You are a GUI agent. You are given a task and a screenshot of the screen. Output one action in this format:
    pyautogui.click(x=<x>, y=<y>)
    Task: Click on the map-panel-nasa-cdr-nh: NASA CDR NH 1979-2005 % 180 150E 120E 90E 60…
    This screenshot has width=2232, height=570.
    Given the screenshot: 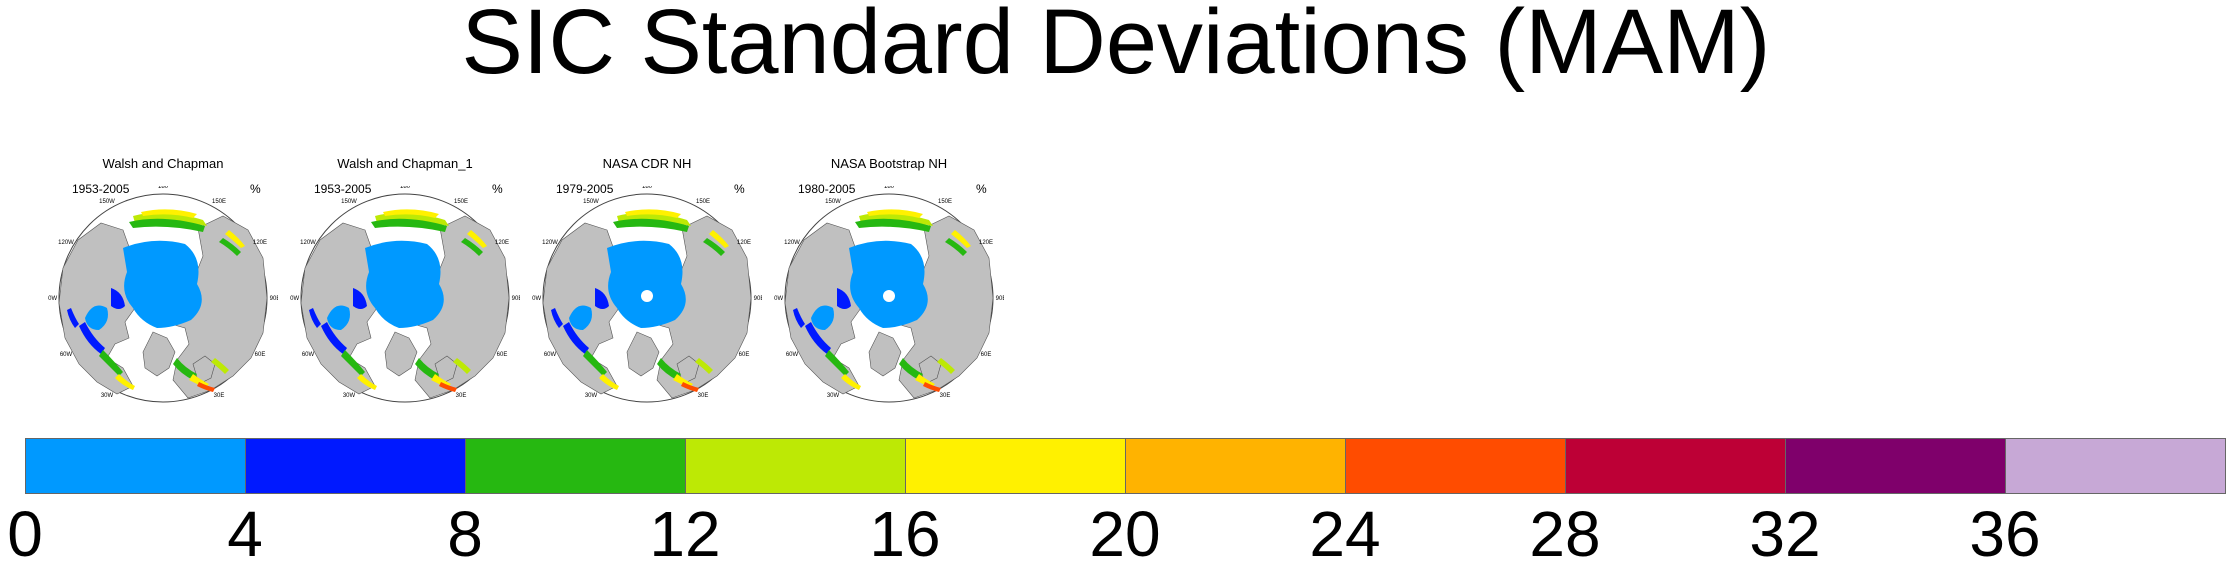 What is the action you would take?
    pyautogui.click(x=647, y=280)
    